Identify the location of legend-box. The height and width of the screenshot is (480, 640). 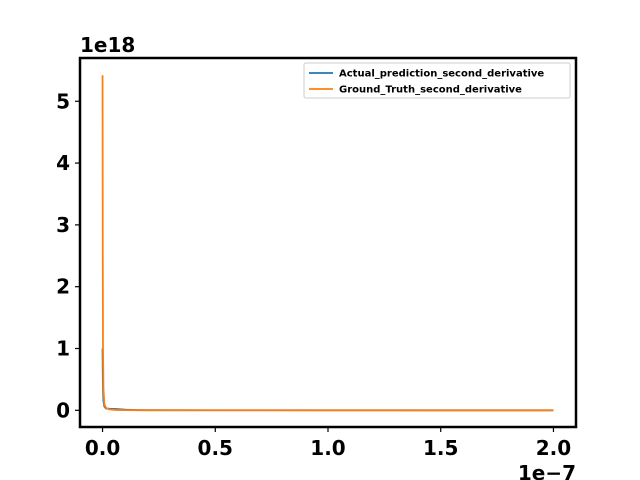
(437, 80).